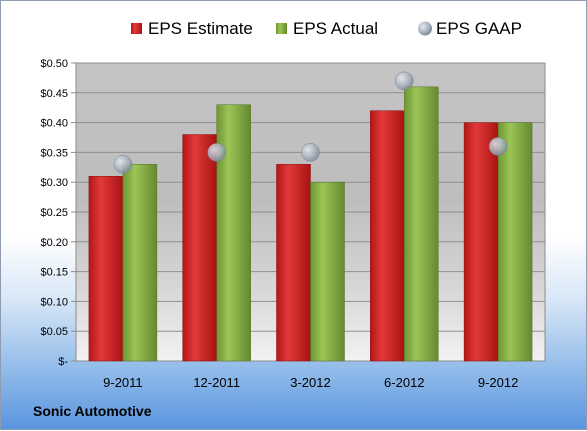  Describe the element at coordinates (54, 213) in the screenshot. I see `y-tick-label: $0.25` at that location.